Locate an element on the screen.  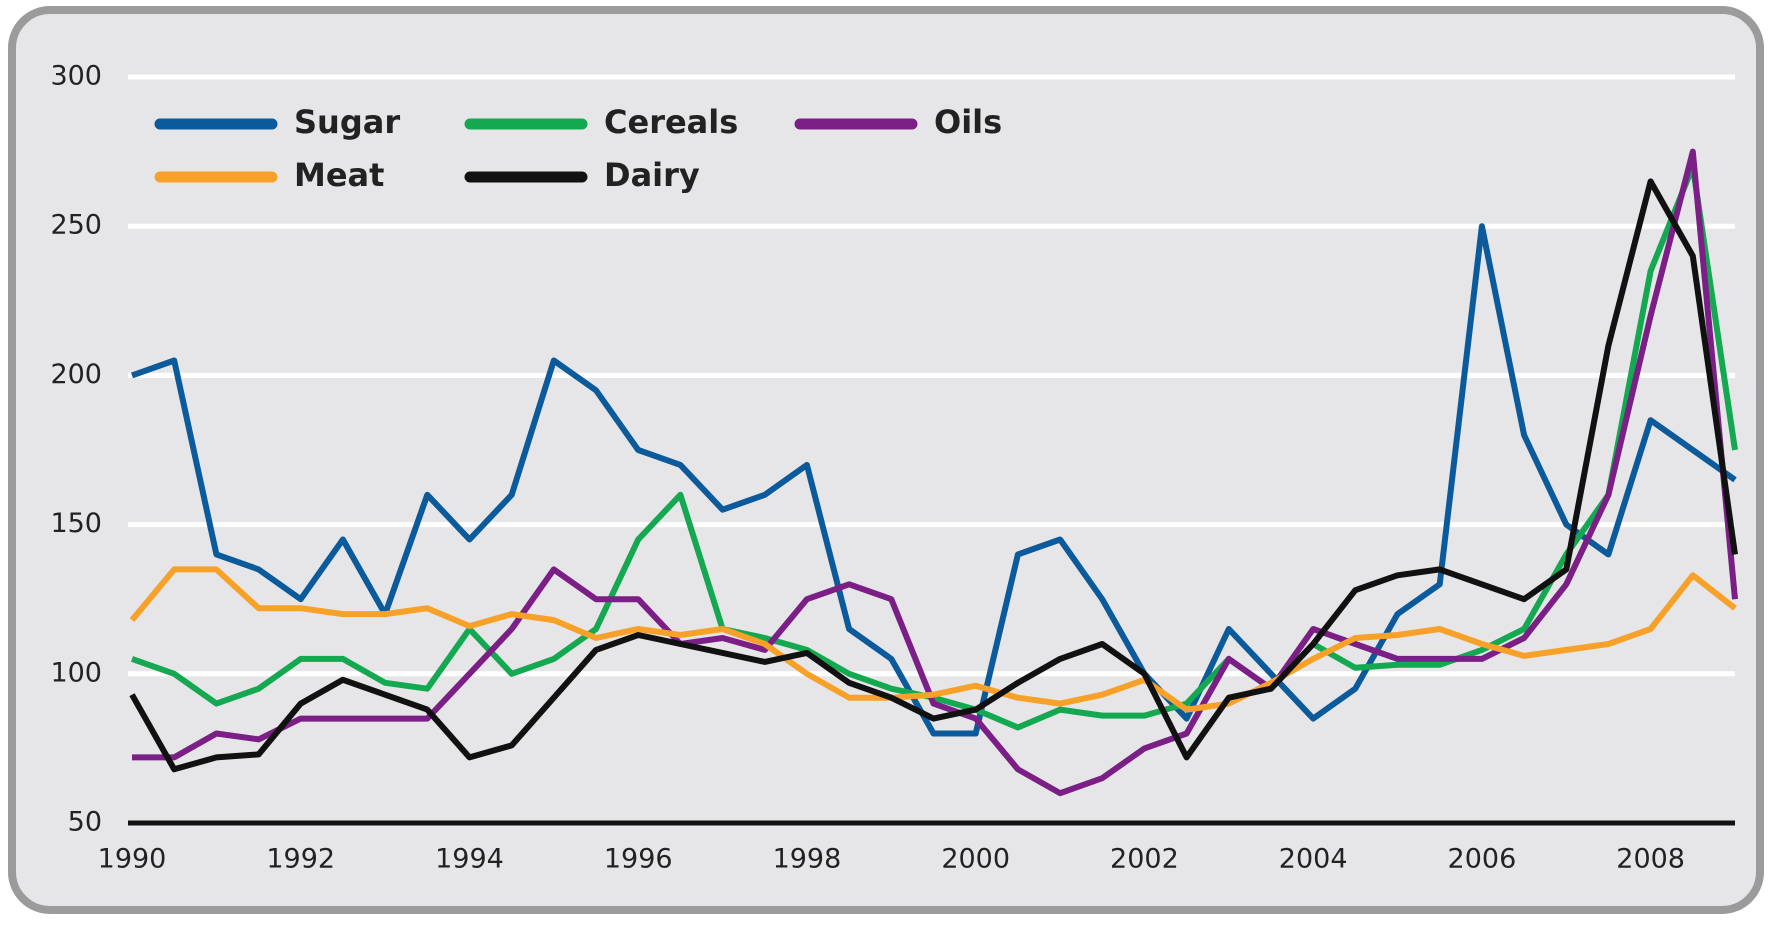
x-tick-label: 1994 is located at coordinates (469, 859).